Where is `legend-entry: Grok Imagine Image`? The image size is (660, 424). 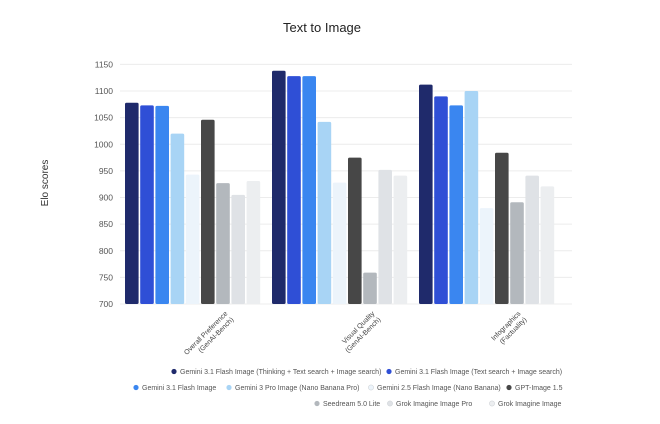 legend-entry: Grok Imagine Image is located at coordinates (530, 404).